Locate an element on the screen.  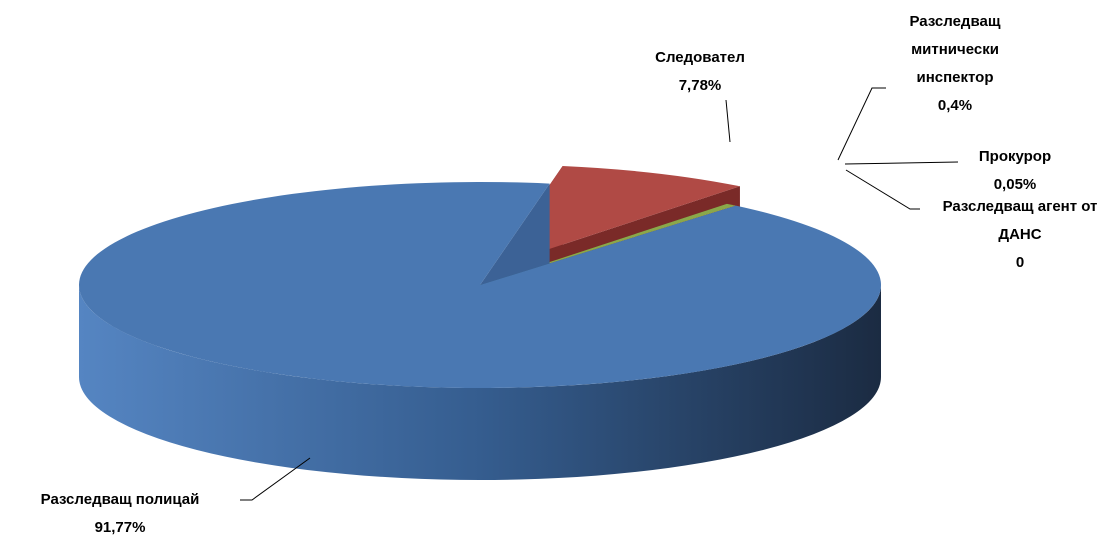
category-label: Разследващ митнически инспектор is located at coordinates (955, 49).